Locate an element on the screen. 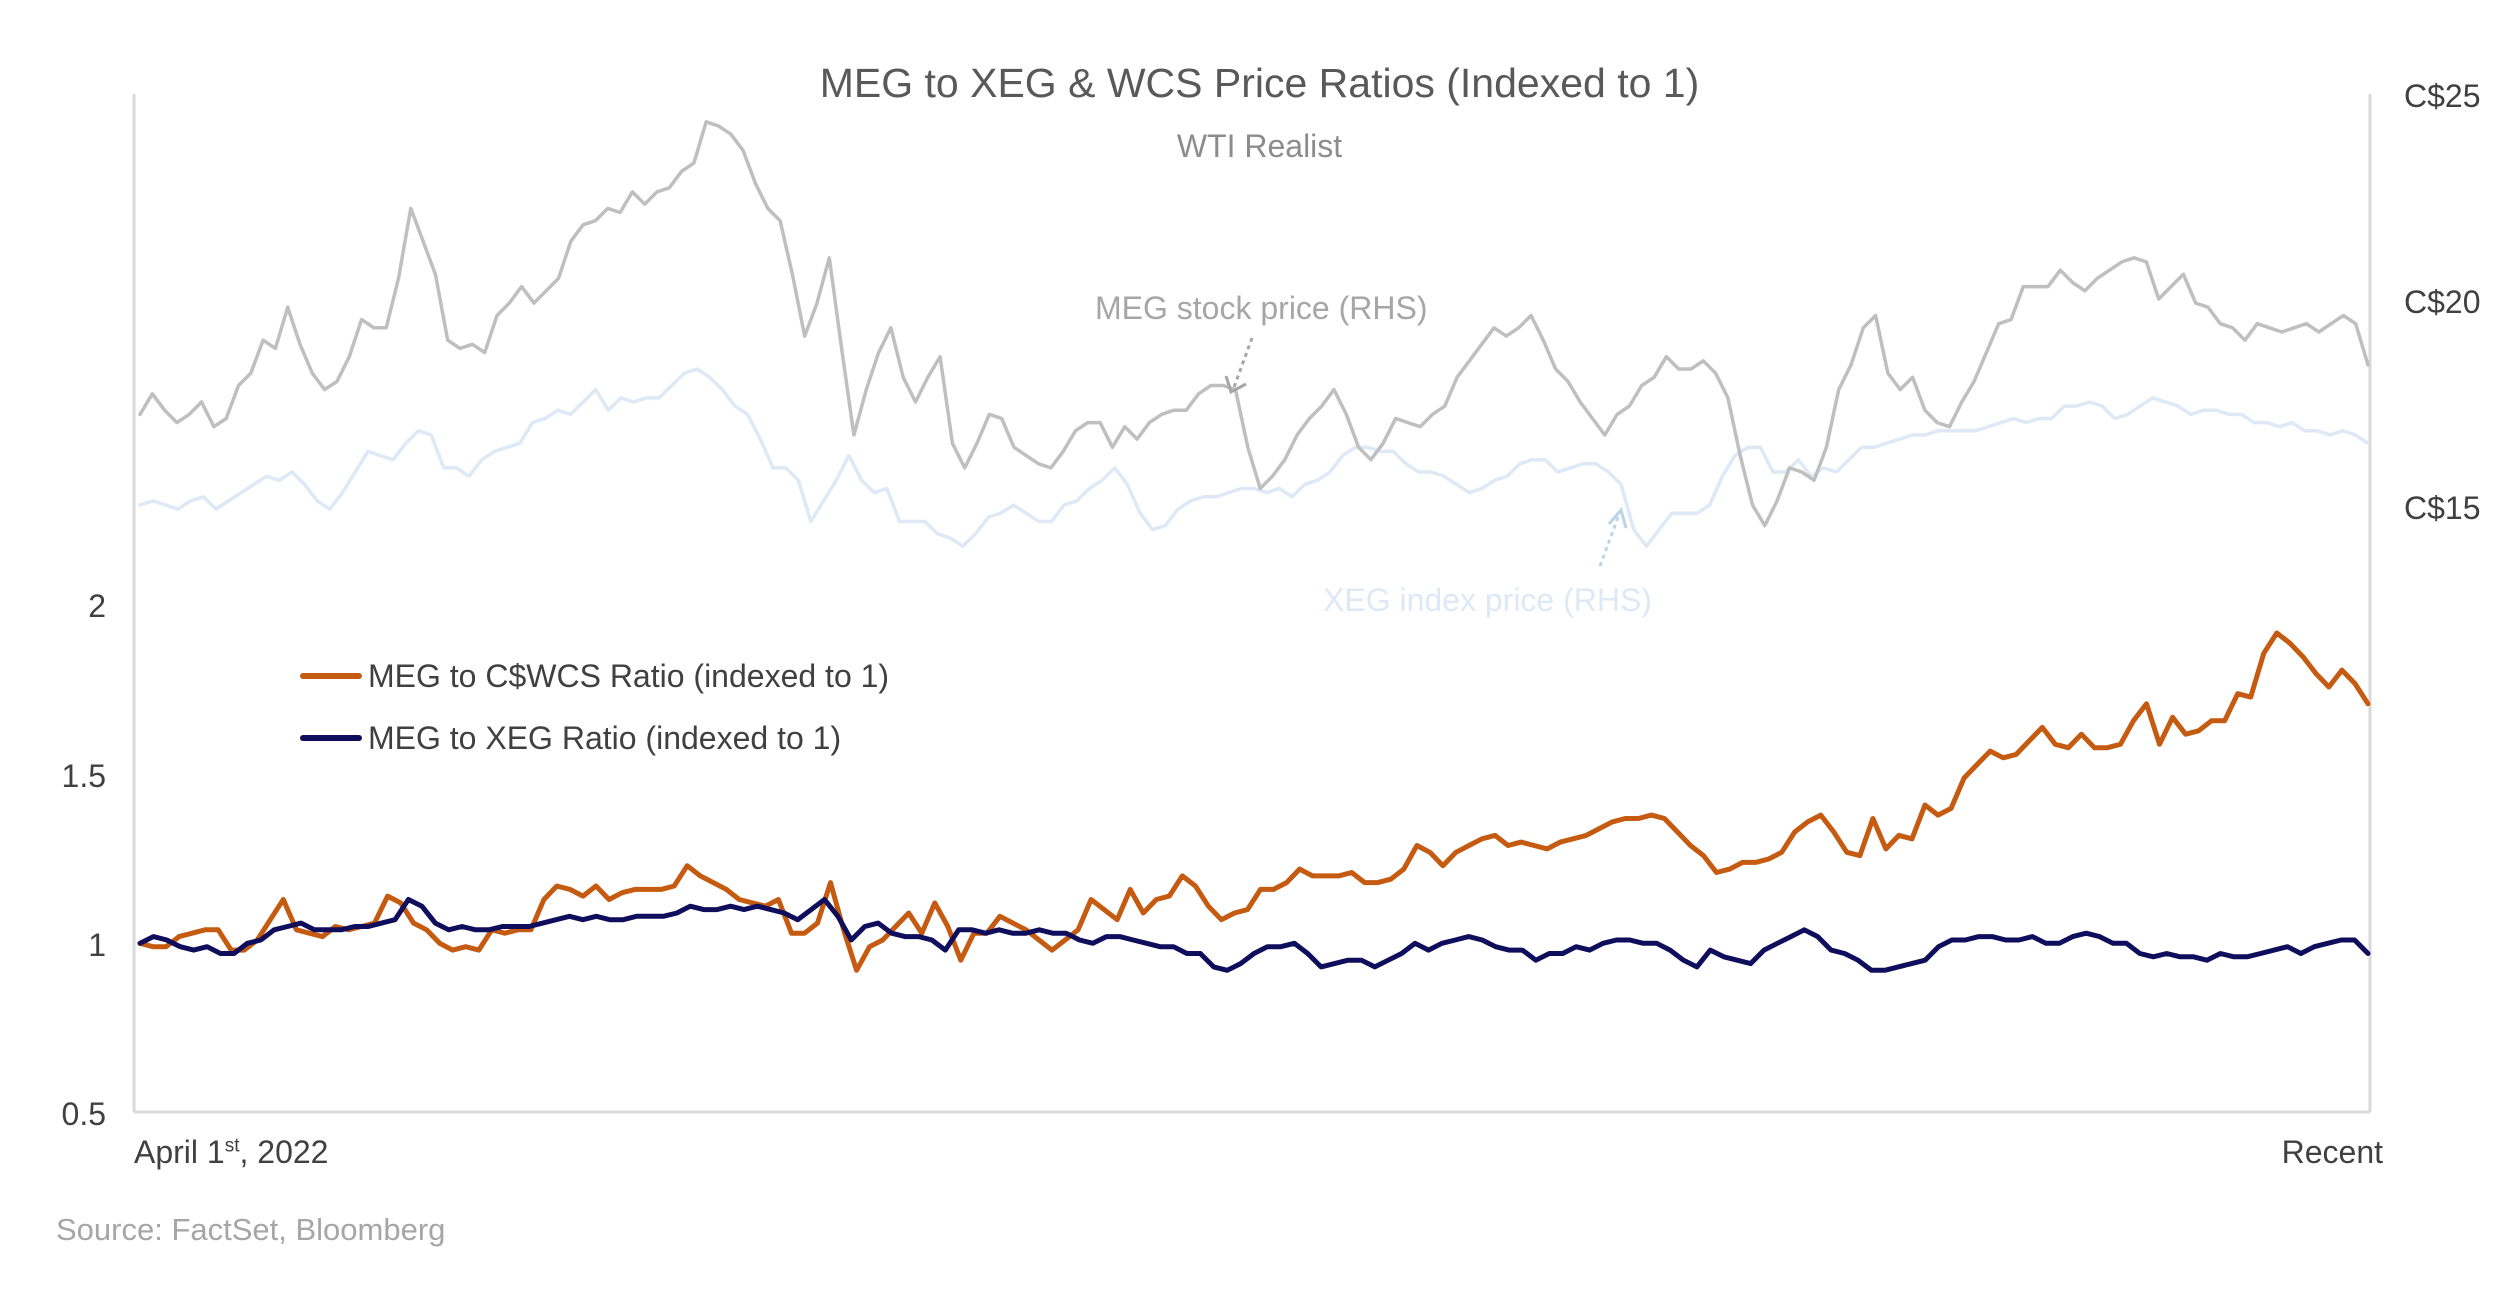 This screenshot has height=1294, width=2519. xeg-annotation-arrow is located at coordinates (1613, 536).